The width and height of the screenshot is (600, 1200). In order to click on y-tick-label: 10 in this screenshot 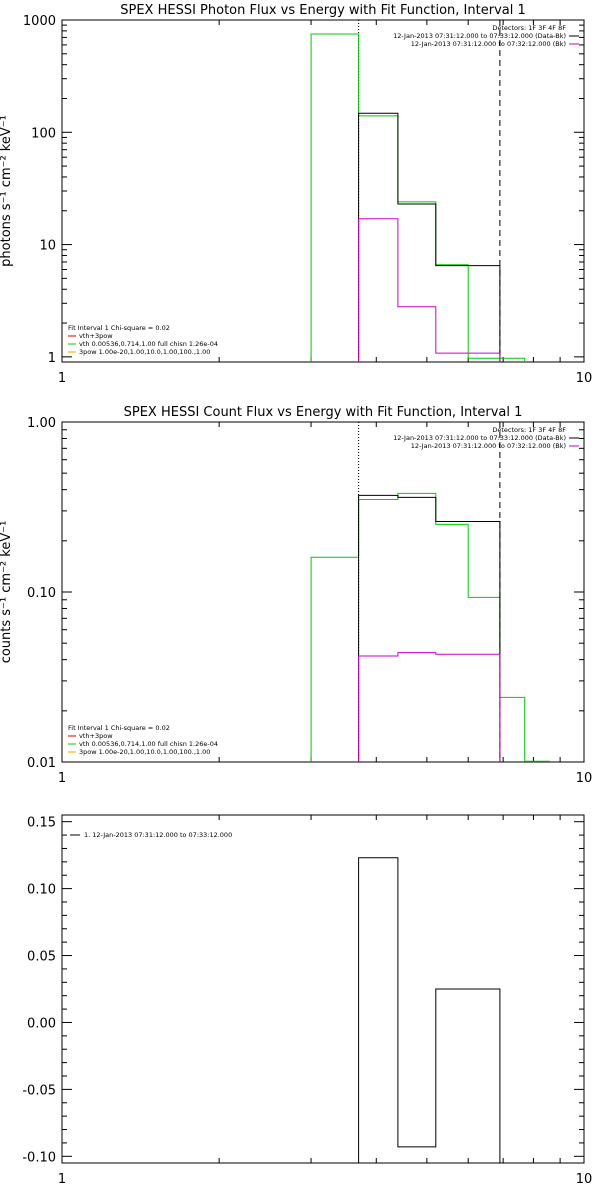, I will do `click(47, 246)`.